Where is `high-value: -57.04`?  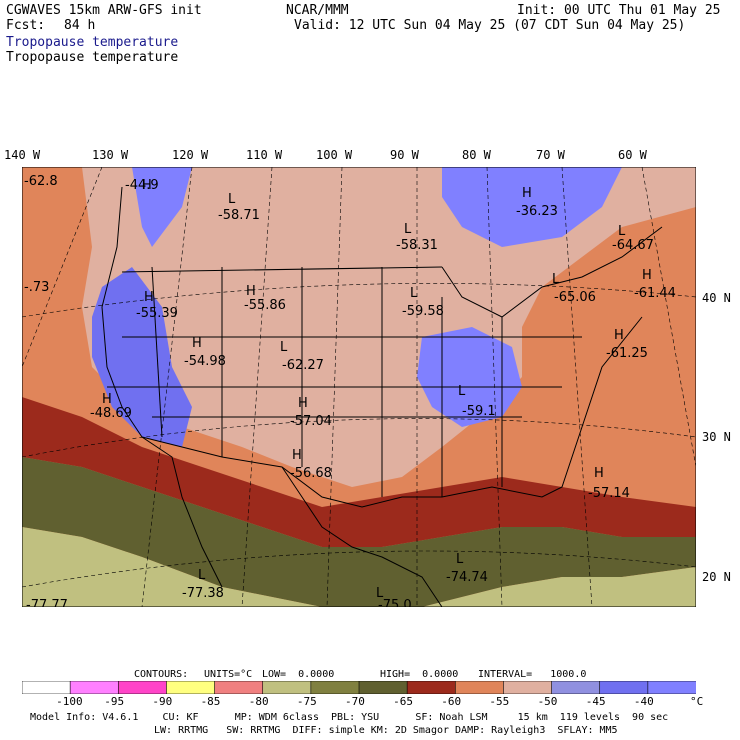 high-value: -57.04 is located at coordinates (311, 421).